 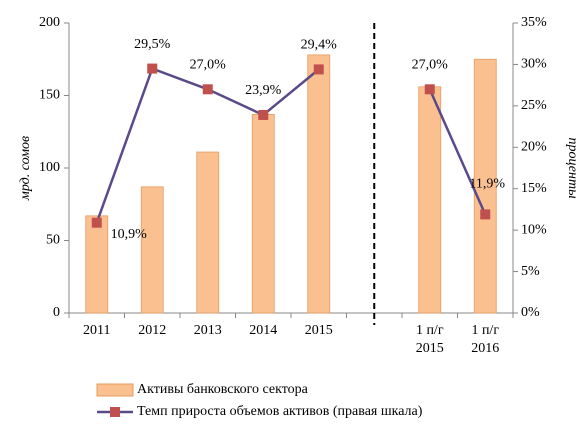 I want to click on data-label: 29,5%, so click(x=152, y=44).